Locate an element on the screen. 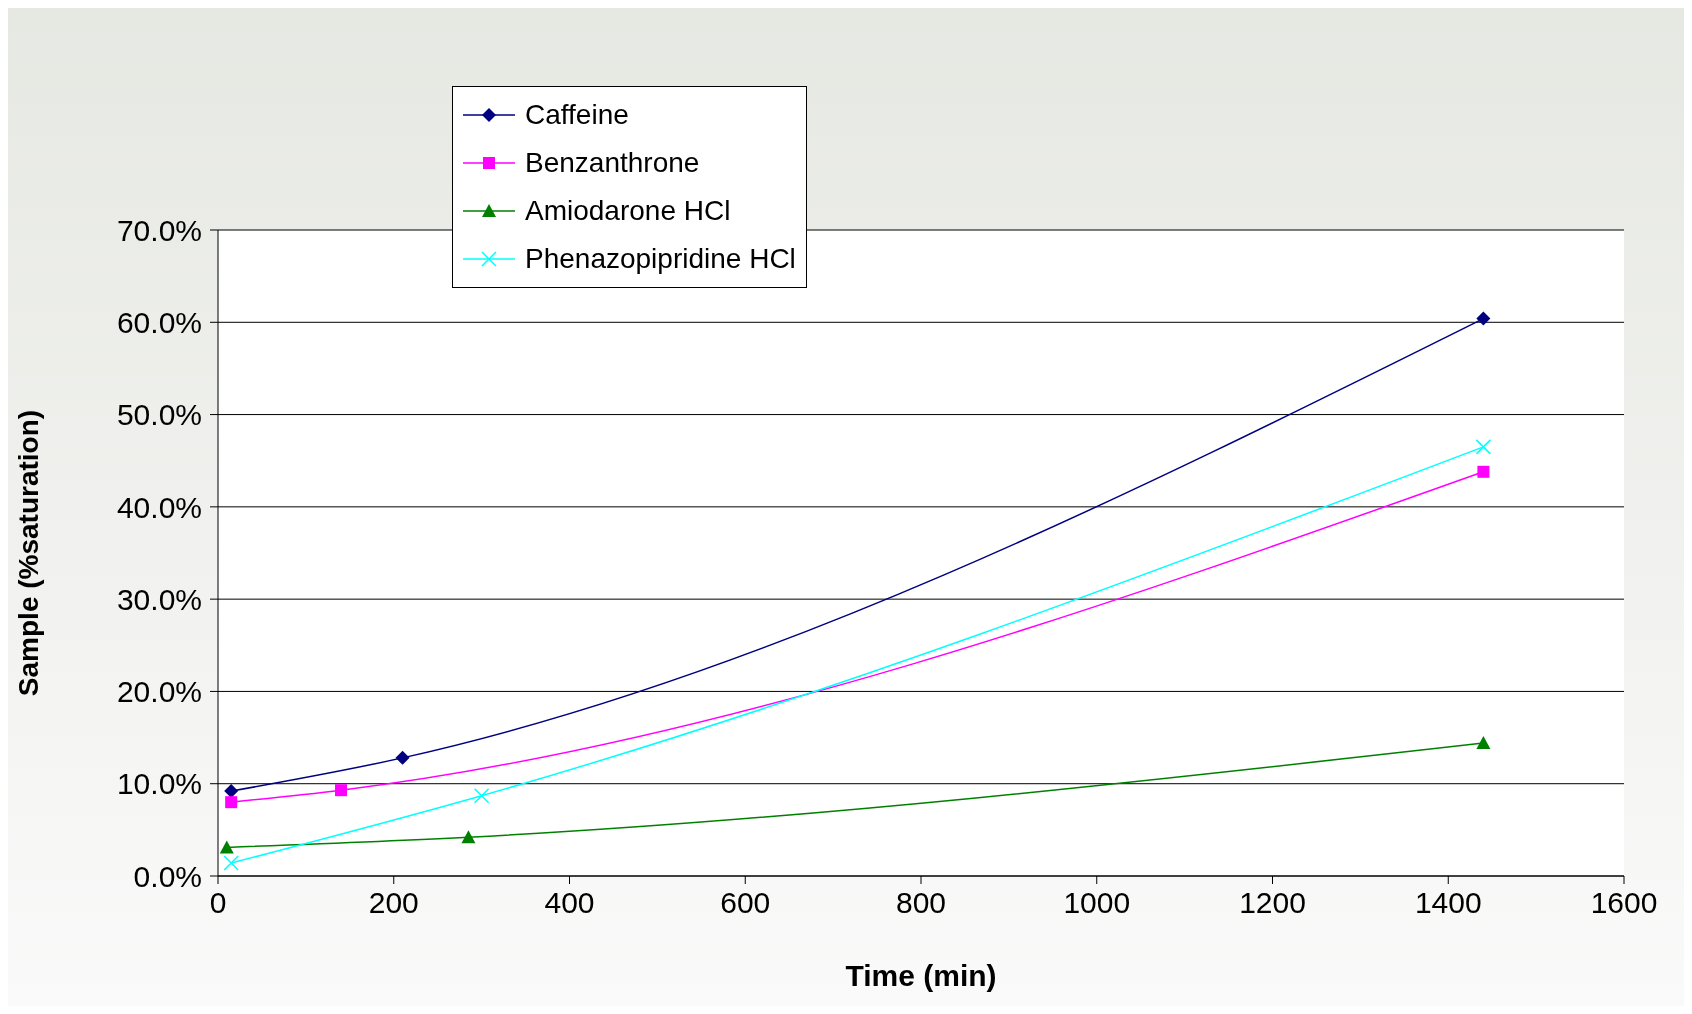  legend-label: Caffeine is located at coordinates (577, 115).